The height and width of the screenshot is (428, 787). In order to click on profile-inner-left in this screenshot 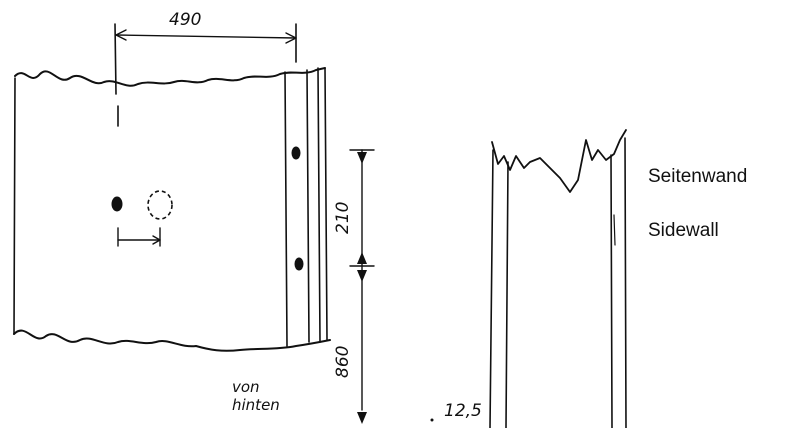, I will do `click(507, 294)`.